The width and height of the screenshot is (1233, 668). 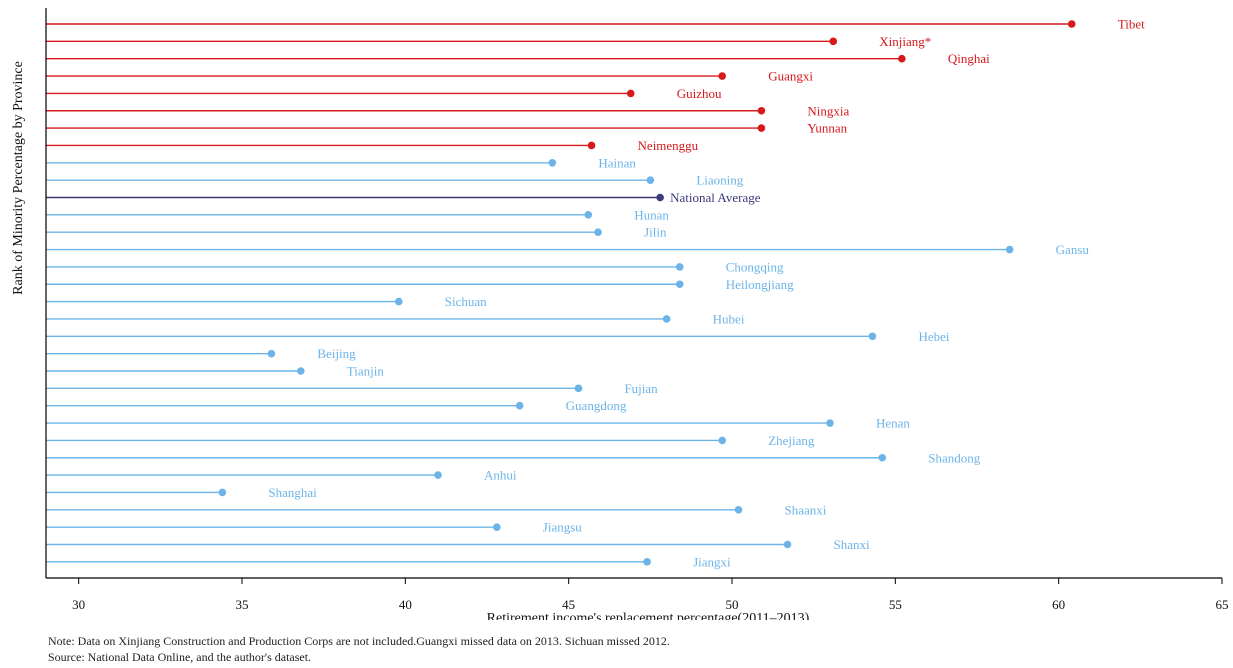 I want to click on point-label-16: Sichuan, so click(x=466, y=301).